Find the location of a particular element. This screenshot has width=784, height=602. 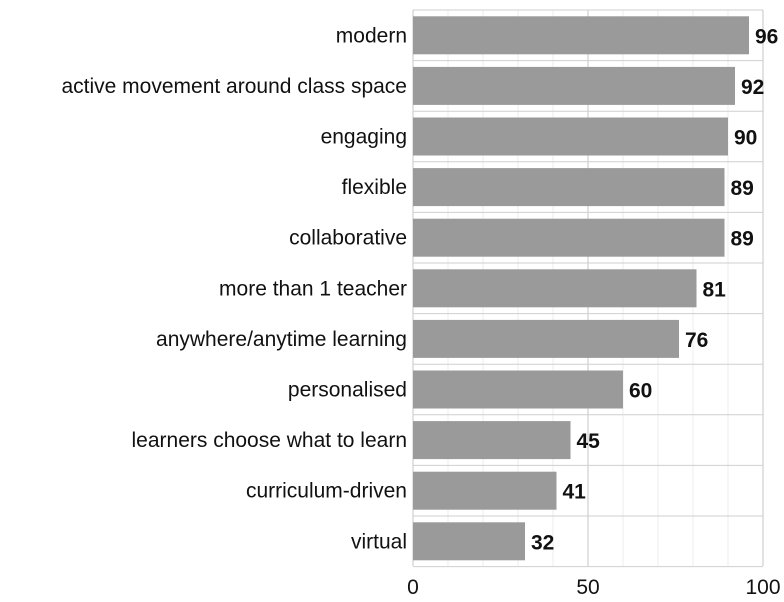

value-label: 41 is located at coordinates (575, 492).